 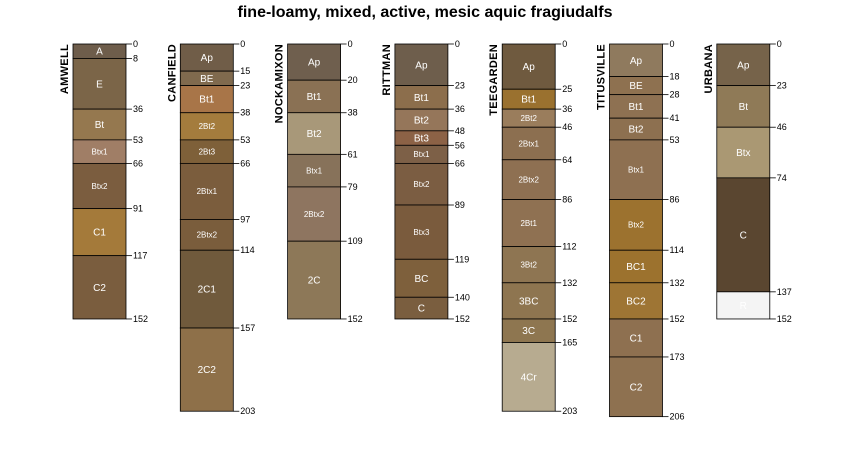 What do you see at coordinates (636, 225) in the screenshot?
I see `horizon-label: Btx2` at bounding box center [636, 225].